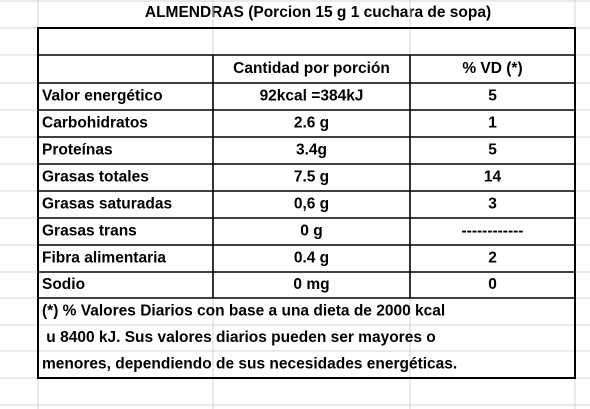 The height and width of the screenshot is (409, 590). What do you see at coordinates (492, 123) in the screenshot?
I see `daily-value: 1` at bounding box center [492, 123].